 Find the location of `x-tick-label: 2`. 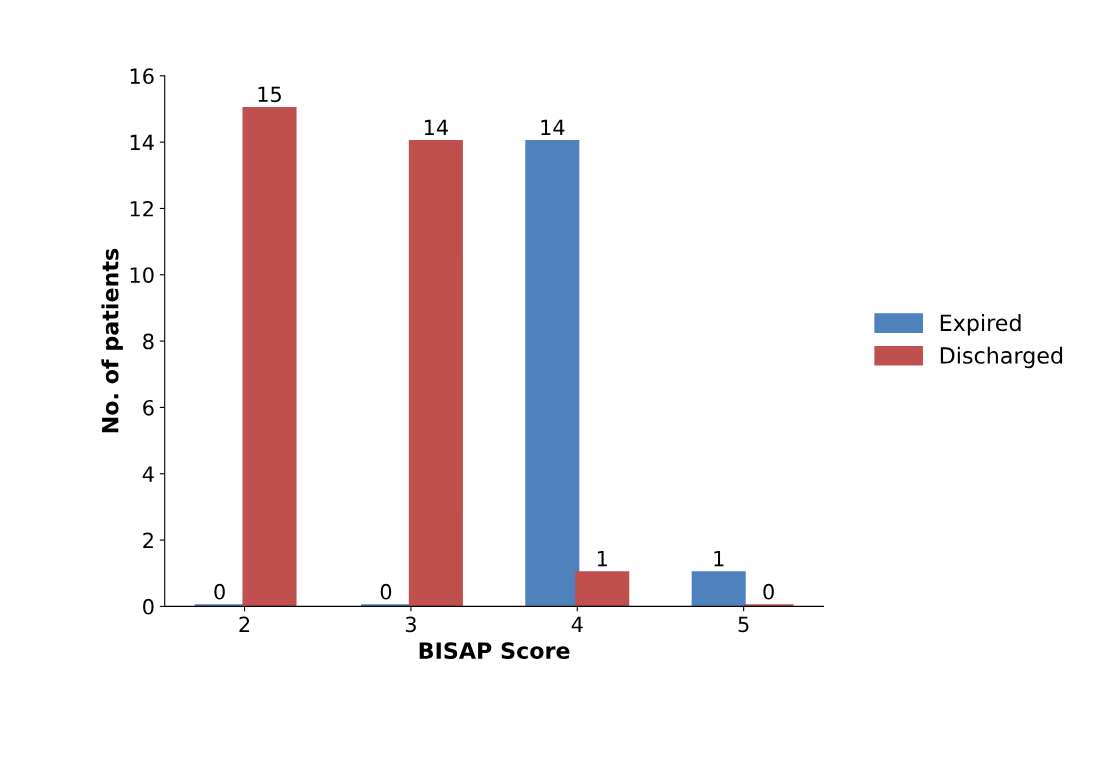

x-tick-label: 2 is located at coordinates (244, 624).